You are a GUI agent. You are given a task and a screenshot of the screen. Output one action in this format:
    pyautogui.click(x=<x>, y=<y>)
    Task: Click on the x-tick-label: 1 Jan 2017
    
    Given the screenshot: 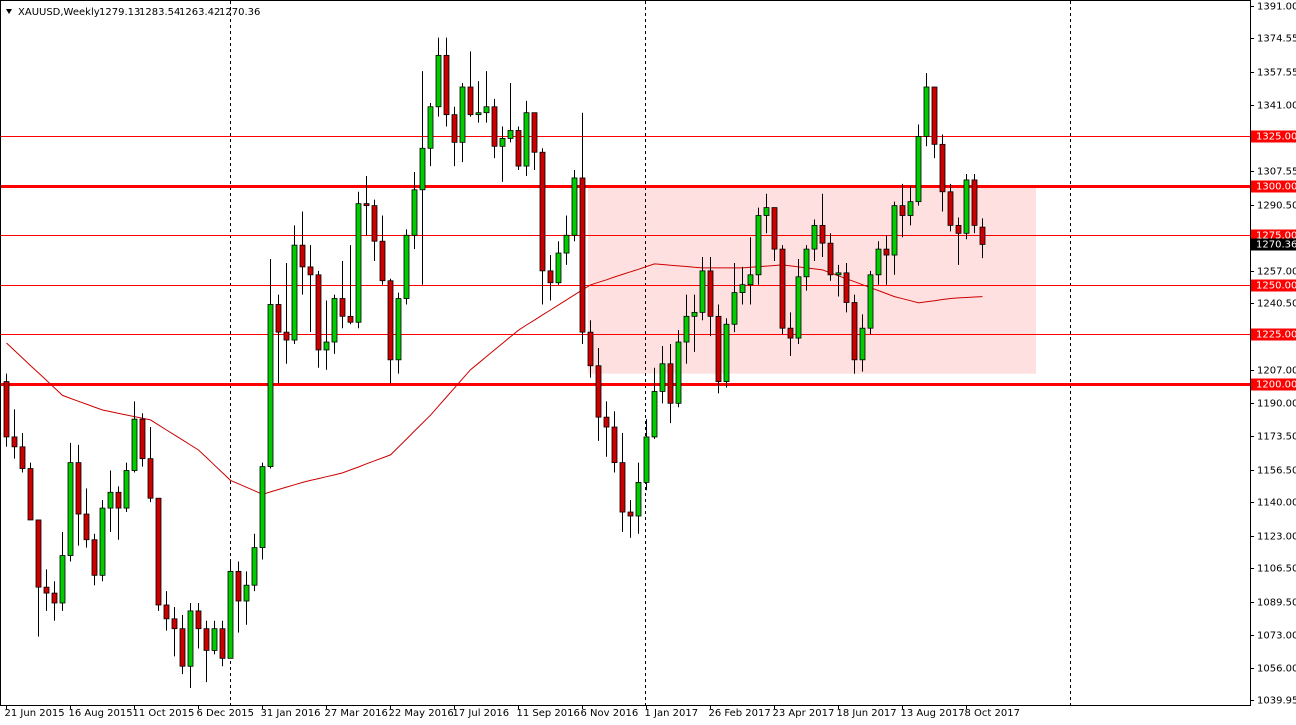 What is the action you would take?
    pyautogui.click(x=672, y=713)
    